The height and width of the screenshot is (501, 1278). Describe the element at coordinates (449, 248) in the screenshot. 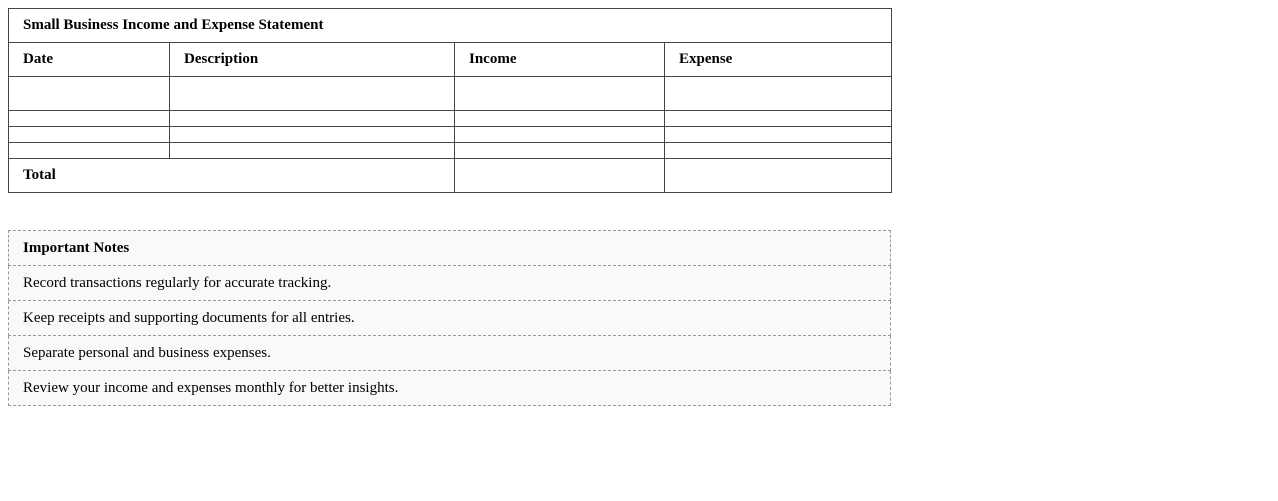

I see `notes-title: Important Notes` at that location.